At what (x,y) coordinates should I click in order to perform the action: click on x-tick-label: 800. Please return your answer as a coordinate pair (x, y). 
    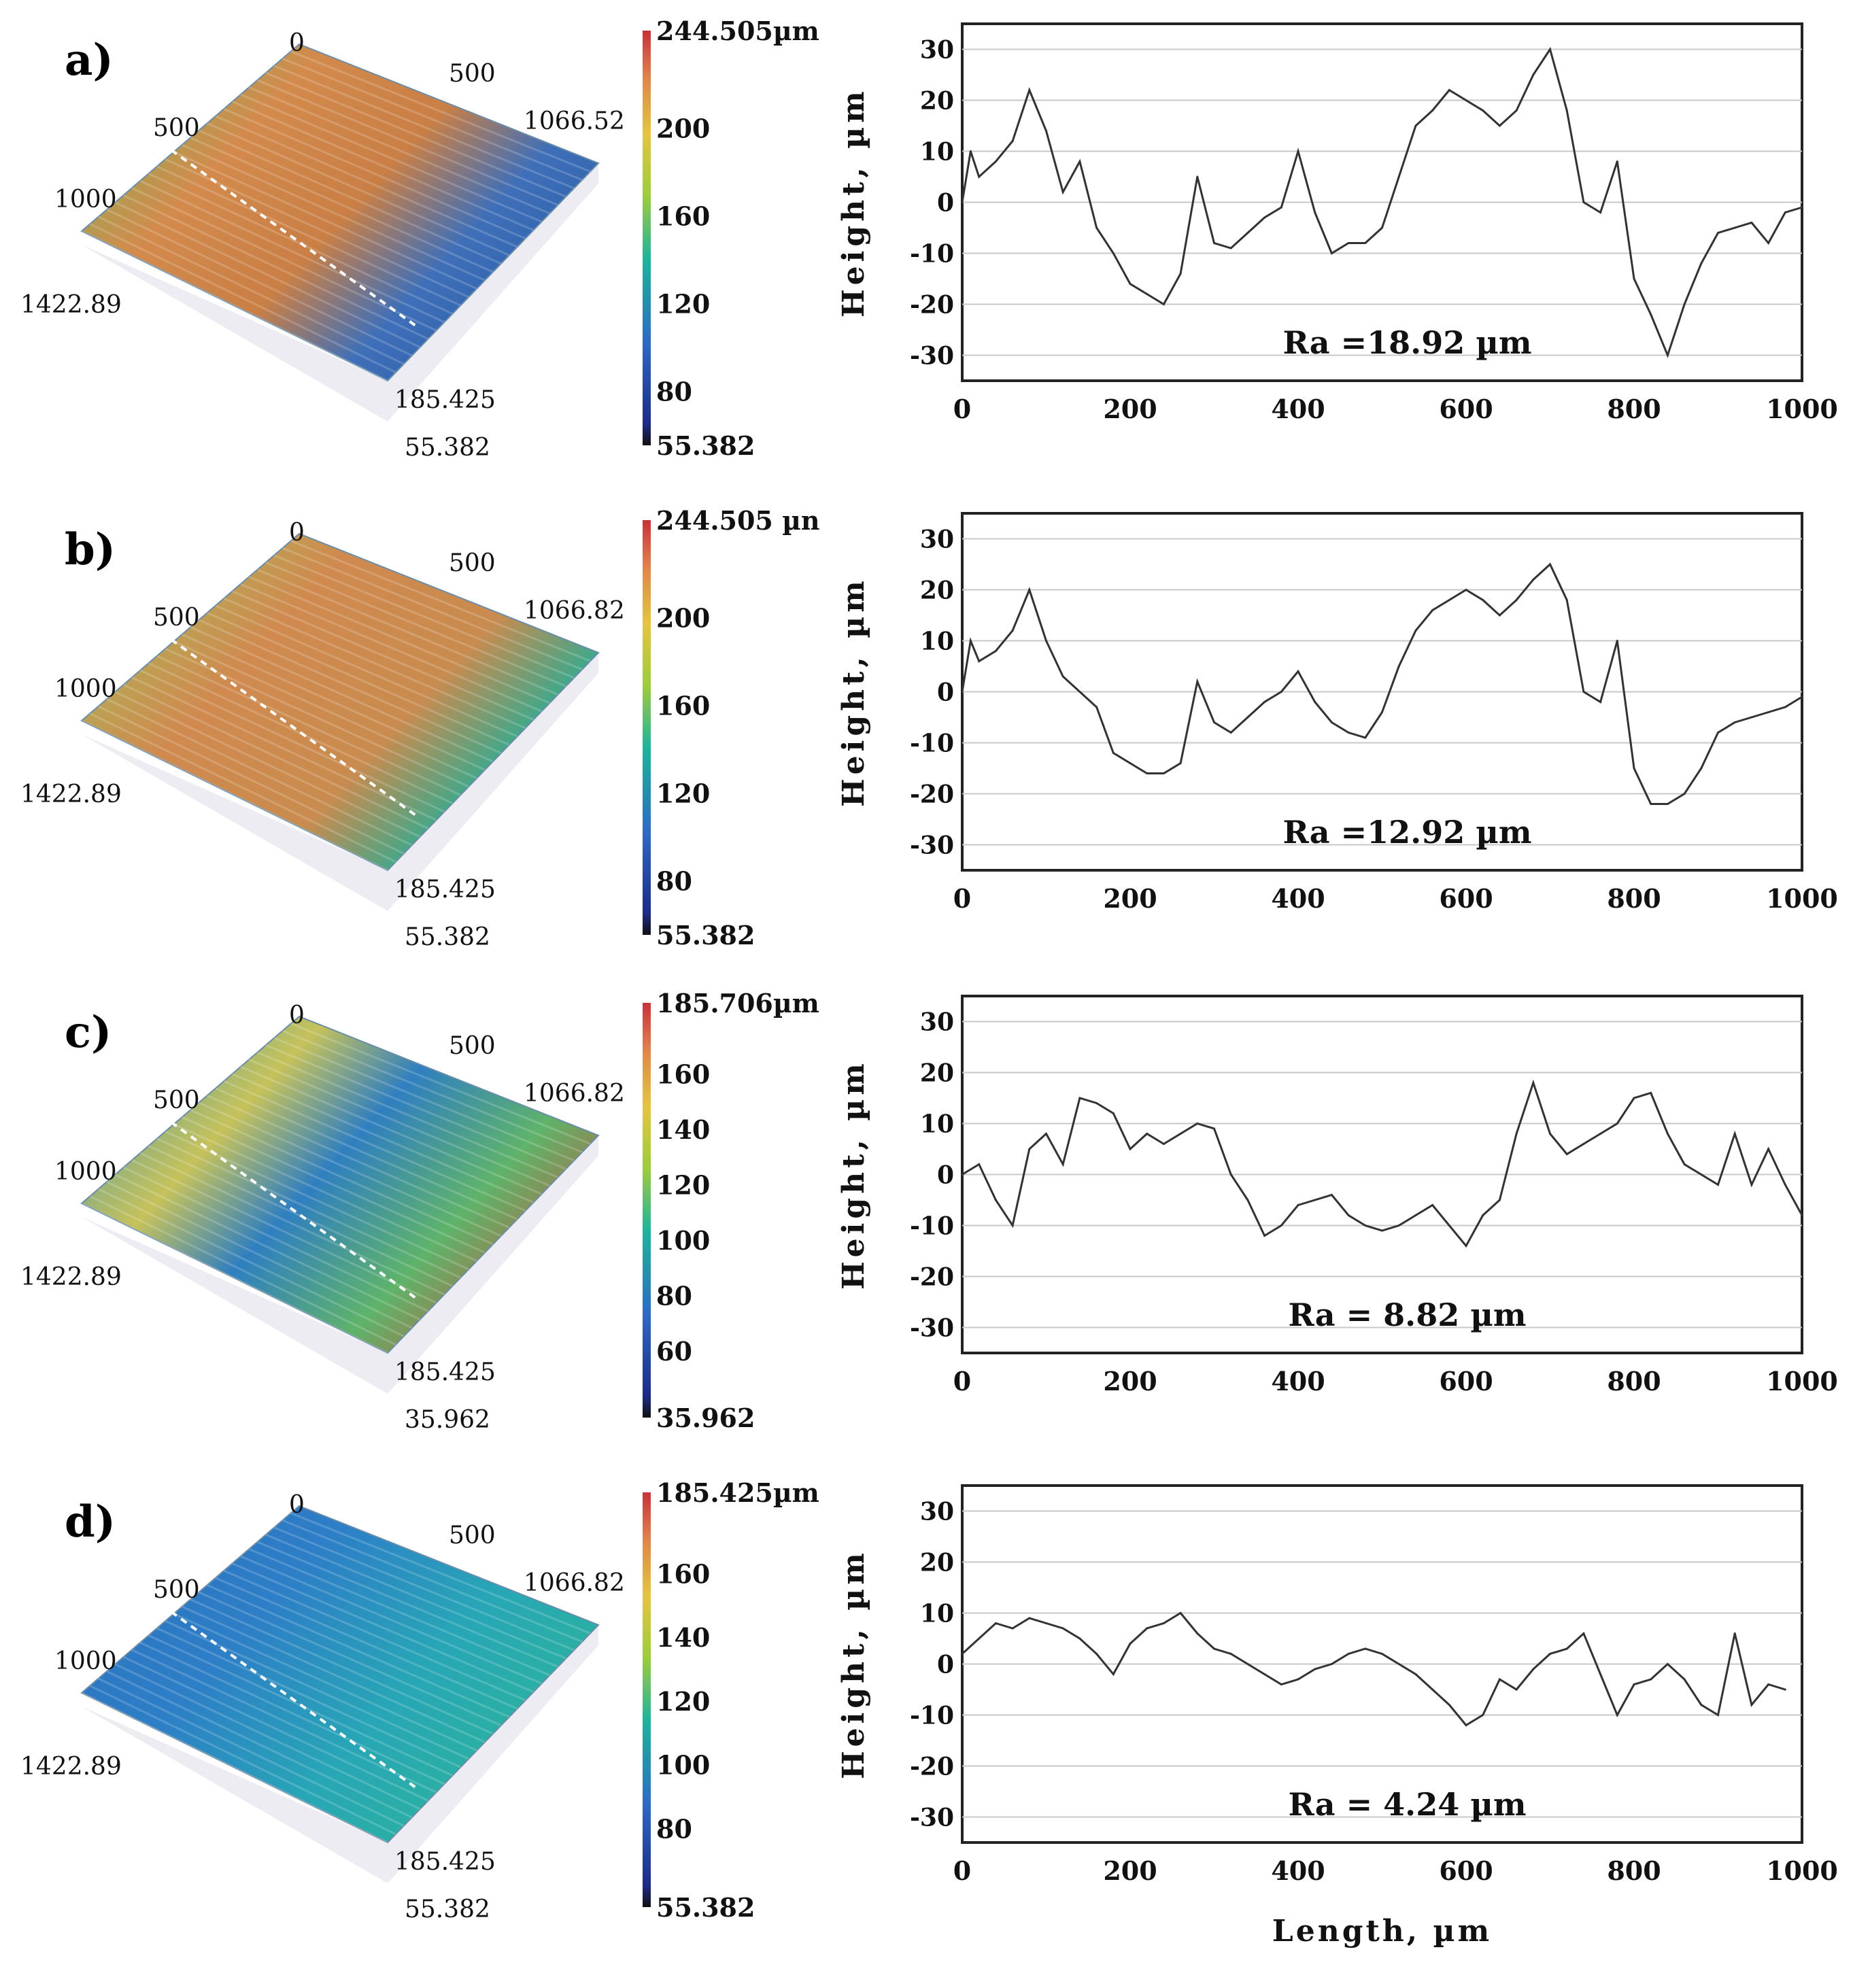
    Looking at the image, I should click on (1634, 1381).